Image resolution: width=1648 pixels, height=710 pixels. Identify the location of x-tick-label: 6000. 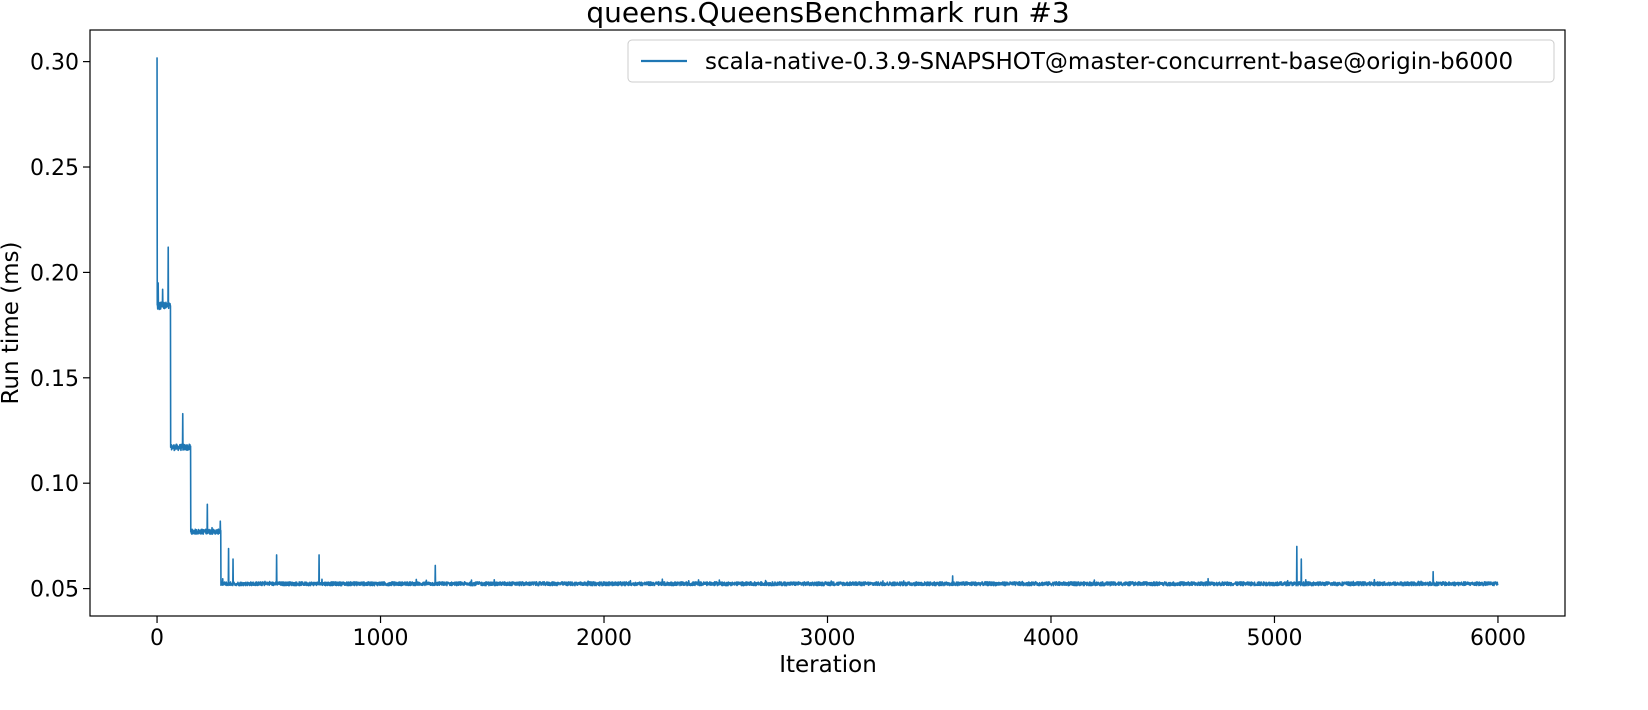
(1498, 638).